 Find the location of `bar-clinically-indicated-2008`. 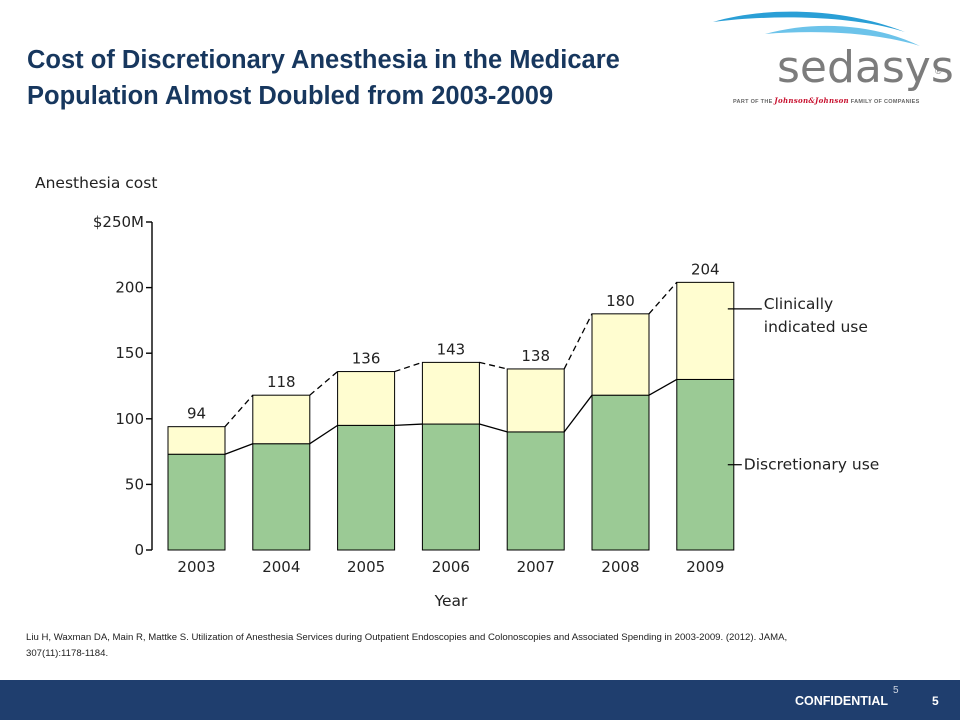

bar-clinically-indicated-2008 is located at coordinates (620, 354).